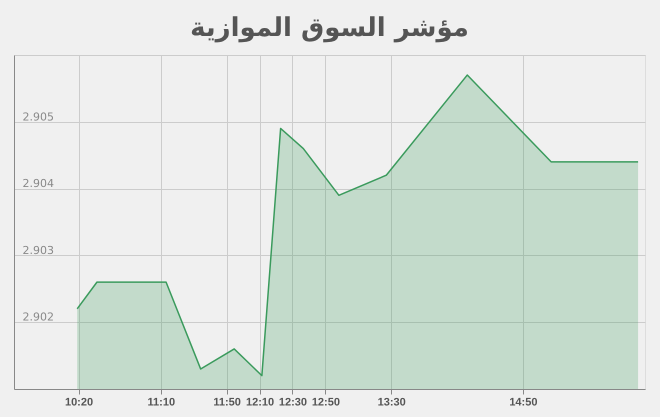 This screenshot has width=660, height=417. I want to click on x-tick-label: 10:20, so click(79, 402).